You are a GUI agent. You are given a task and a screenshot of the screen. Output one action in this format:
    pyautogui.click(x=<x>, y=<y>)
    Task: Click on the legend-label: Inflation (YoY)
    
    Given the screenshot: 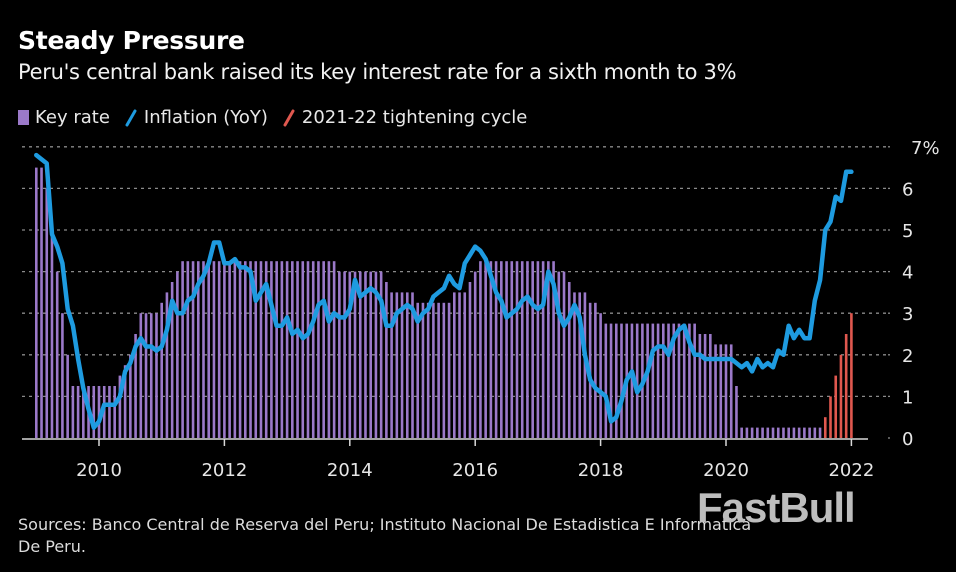 What is the action you would take?
    pyautogui.click(x=205, y=117)
    